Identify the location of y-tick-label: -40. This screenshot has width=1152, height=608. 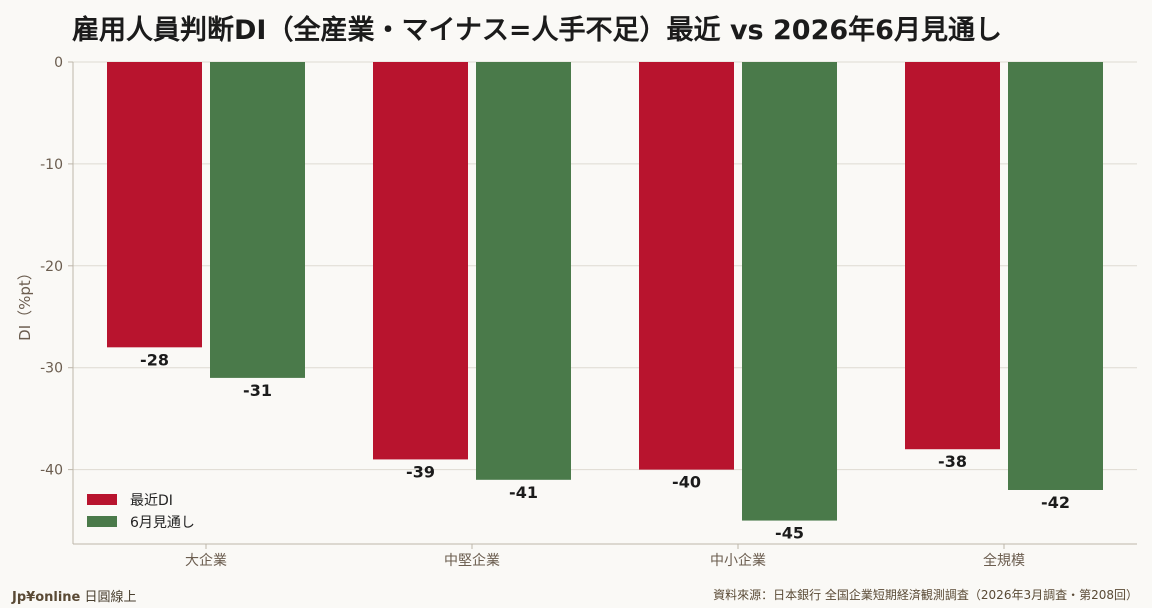
(51, 471).